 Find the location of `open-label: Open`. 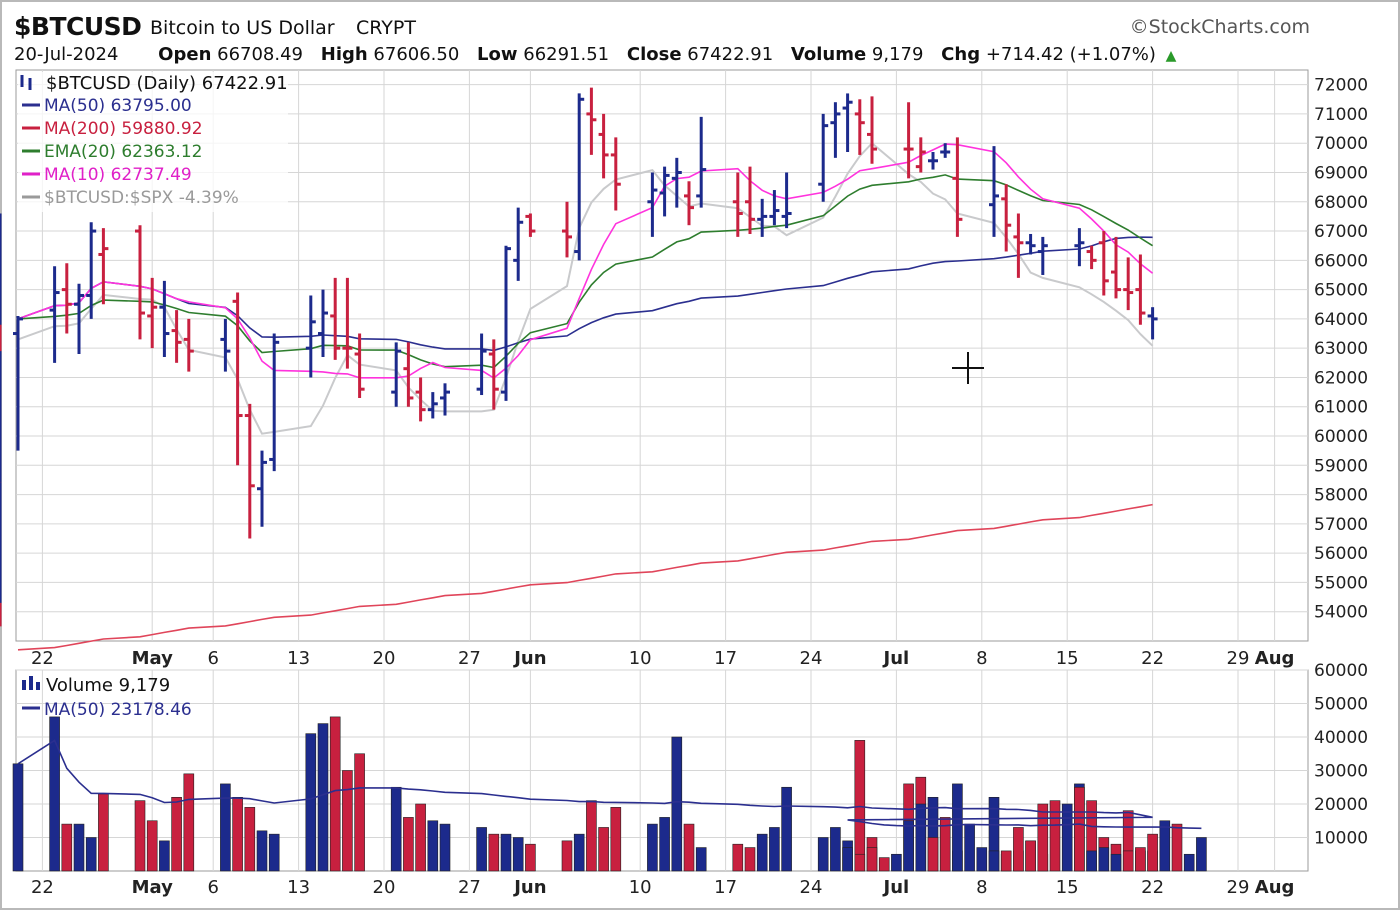

open-label: Open is located at coordinates (185, 54).